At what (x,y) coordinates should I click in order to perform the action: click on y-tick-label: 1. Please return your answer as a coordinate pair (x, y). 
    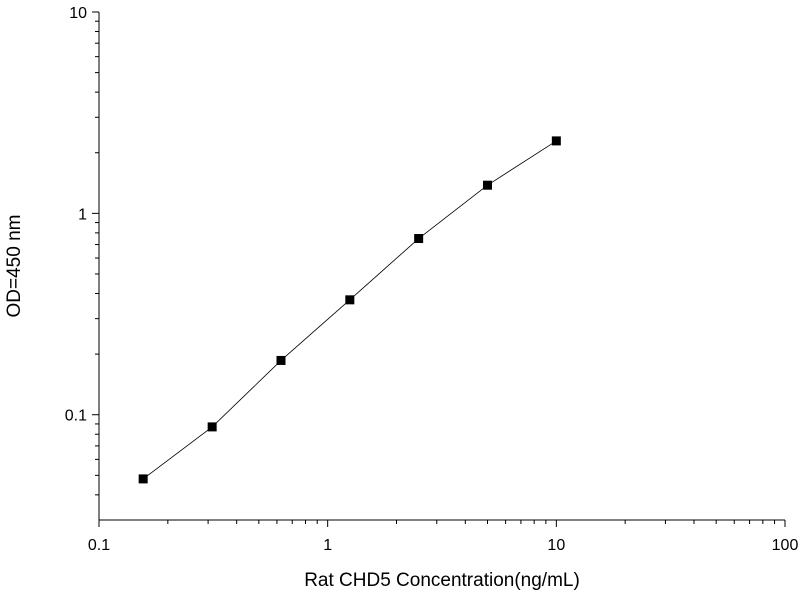
    Looking at the image, I should click on (82, 214).